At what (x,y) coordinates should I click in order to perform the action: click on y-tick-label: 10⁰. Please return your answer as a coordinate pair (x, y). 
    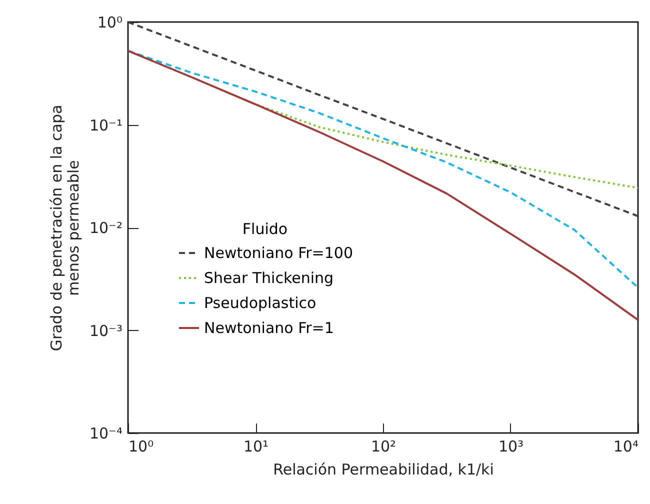
    Looking at the image, I should click on (109, 23).